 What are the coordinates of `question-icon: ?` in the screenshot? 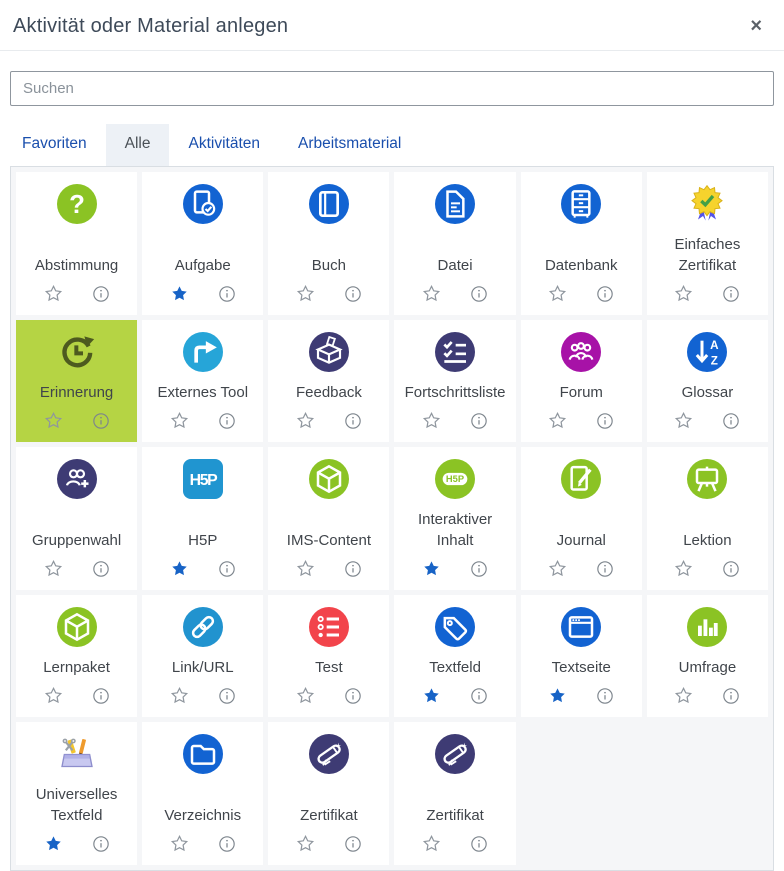 It's located at (76, 204).